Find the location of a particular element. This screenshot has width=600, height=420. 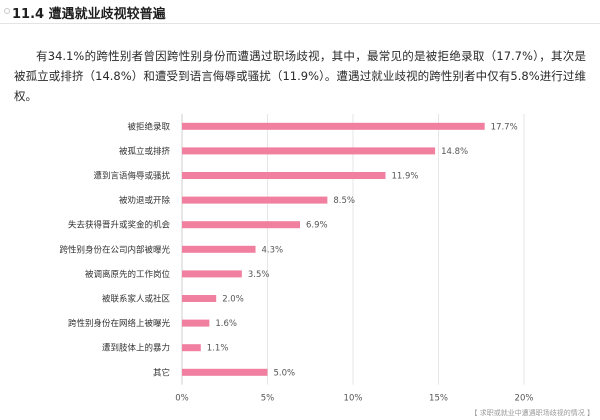

x-tick-label: 15% is located at coordinates (438, 399).